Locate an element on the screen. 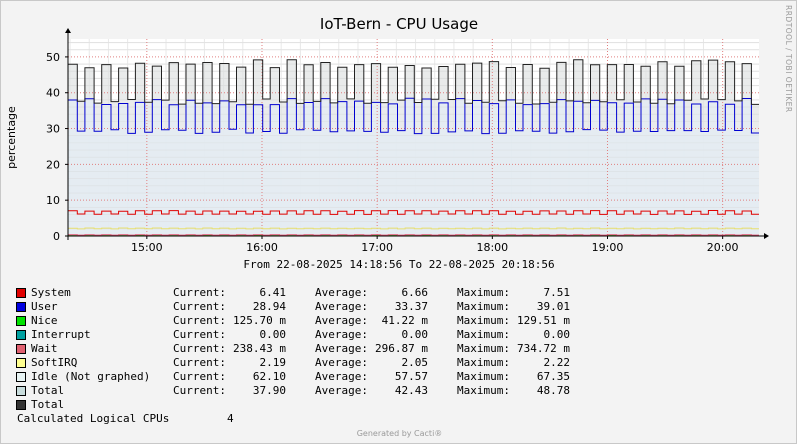 The width and height of the screenshot is (797, 444). logical-cpus-row: Calculated Logical CPUs 4 is located at coordinates (366, 419).